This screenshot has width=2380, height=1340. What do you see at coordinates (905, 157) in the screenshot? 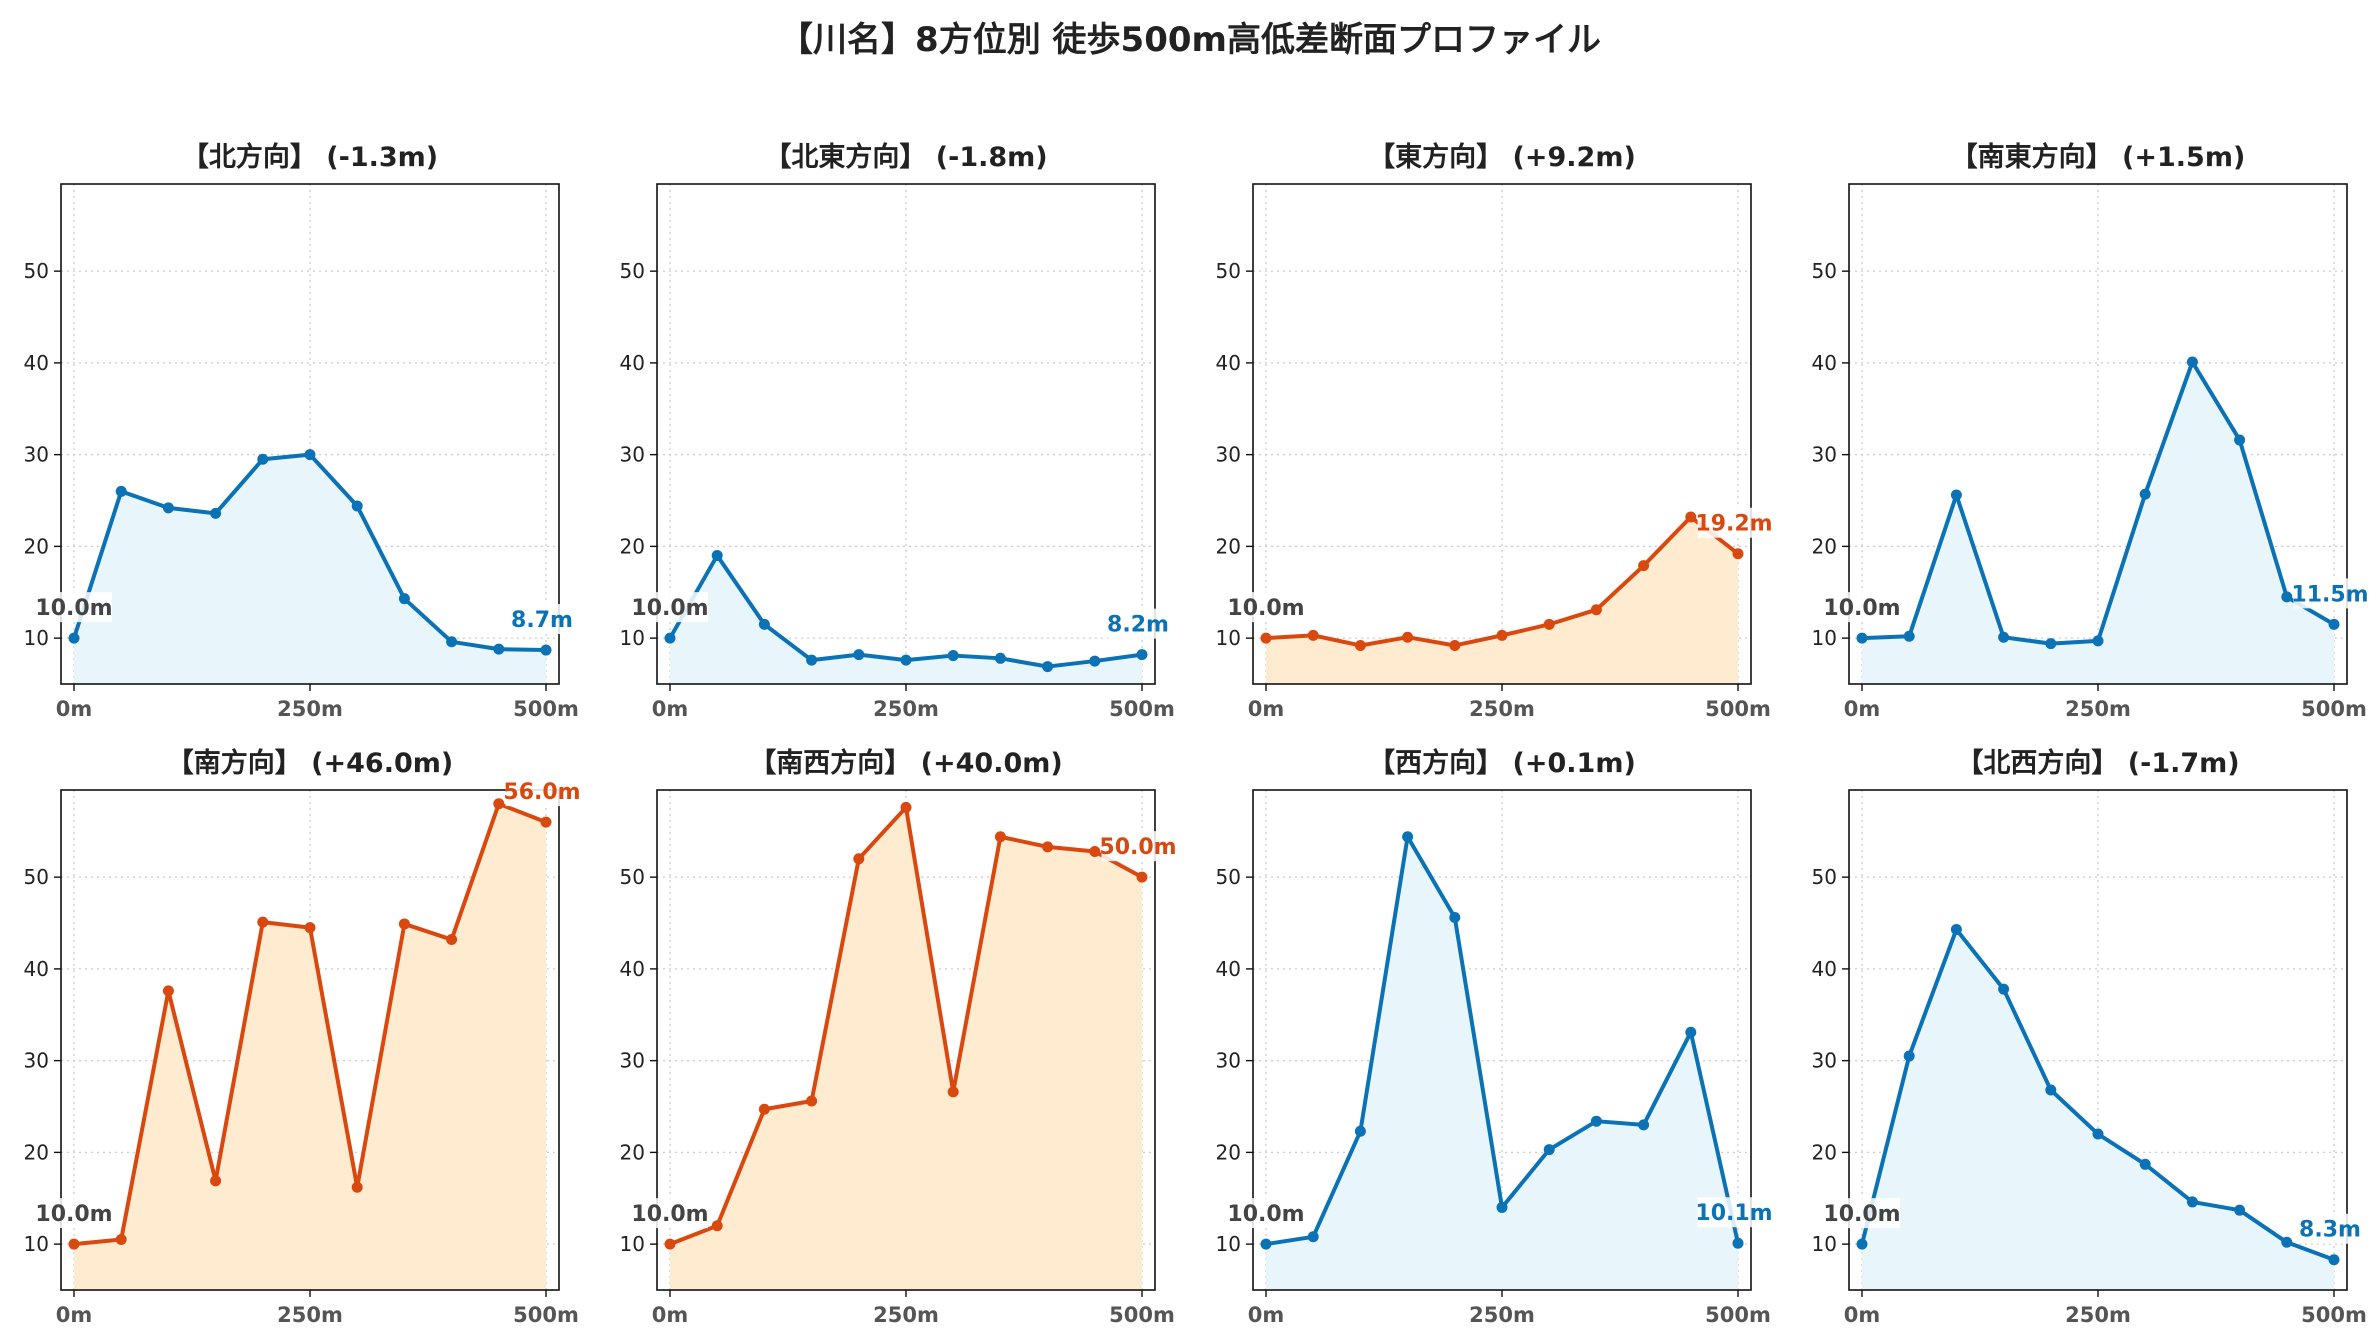
I see `panel-title: 【北東方向】 (-1.8m)` at bounding box center [905, 157].